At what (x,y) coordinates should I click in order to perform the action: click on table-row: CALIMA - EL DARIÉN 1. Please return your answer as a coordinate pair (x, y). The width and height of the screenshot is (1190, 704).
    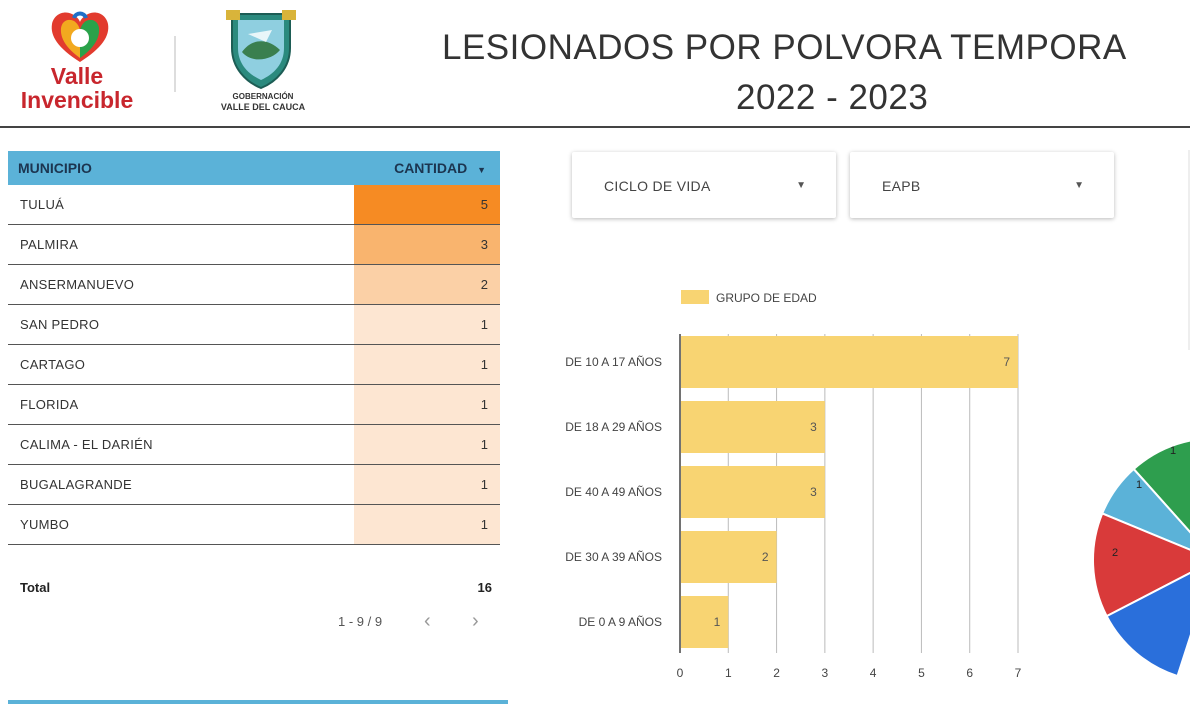
    Looking at the image, I should click on (254, 445).